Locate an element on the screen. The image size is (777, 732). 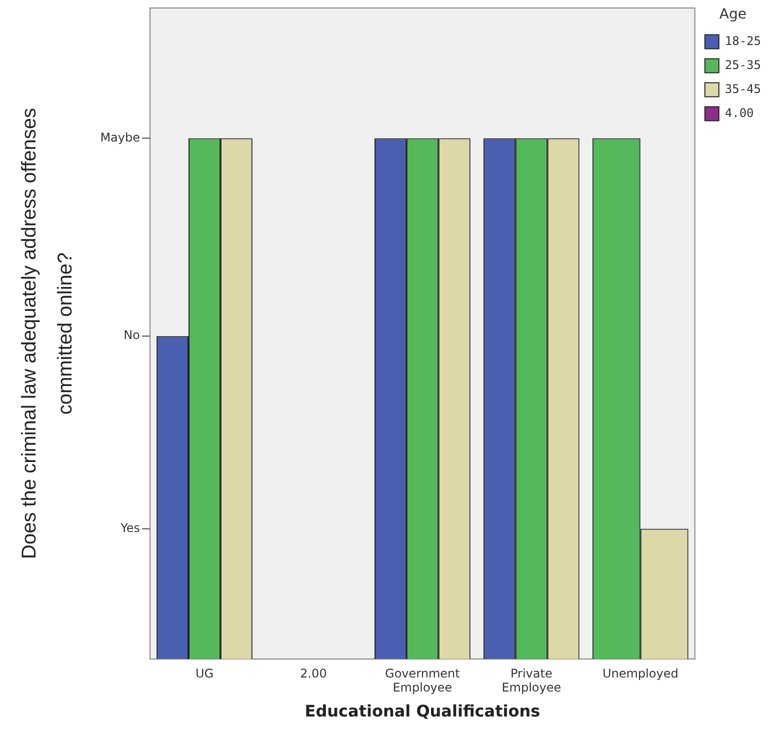
x-tick-label: Unemployed is located at coordinates (640, 673).